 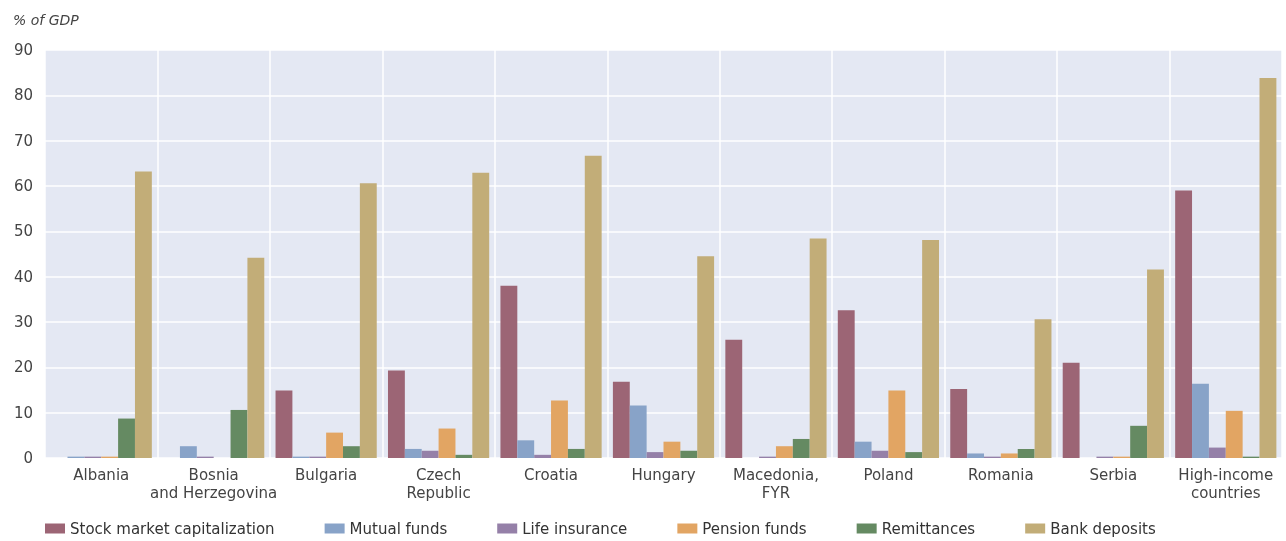 What do you see at coordinates (28, 458) in the screenshot?
I see `y-tick-label: 0` at bounding box center [28, 458].